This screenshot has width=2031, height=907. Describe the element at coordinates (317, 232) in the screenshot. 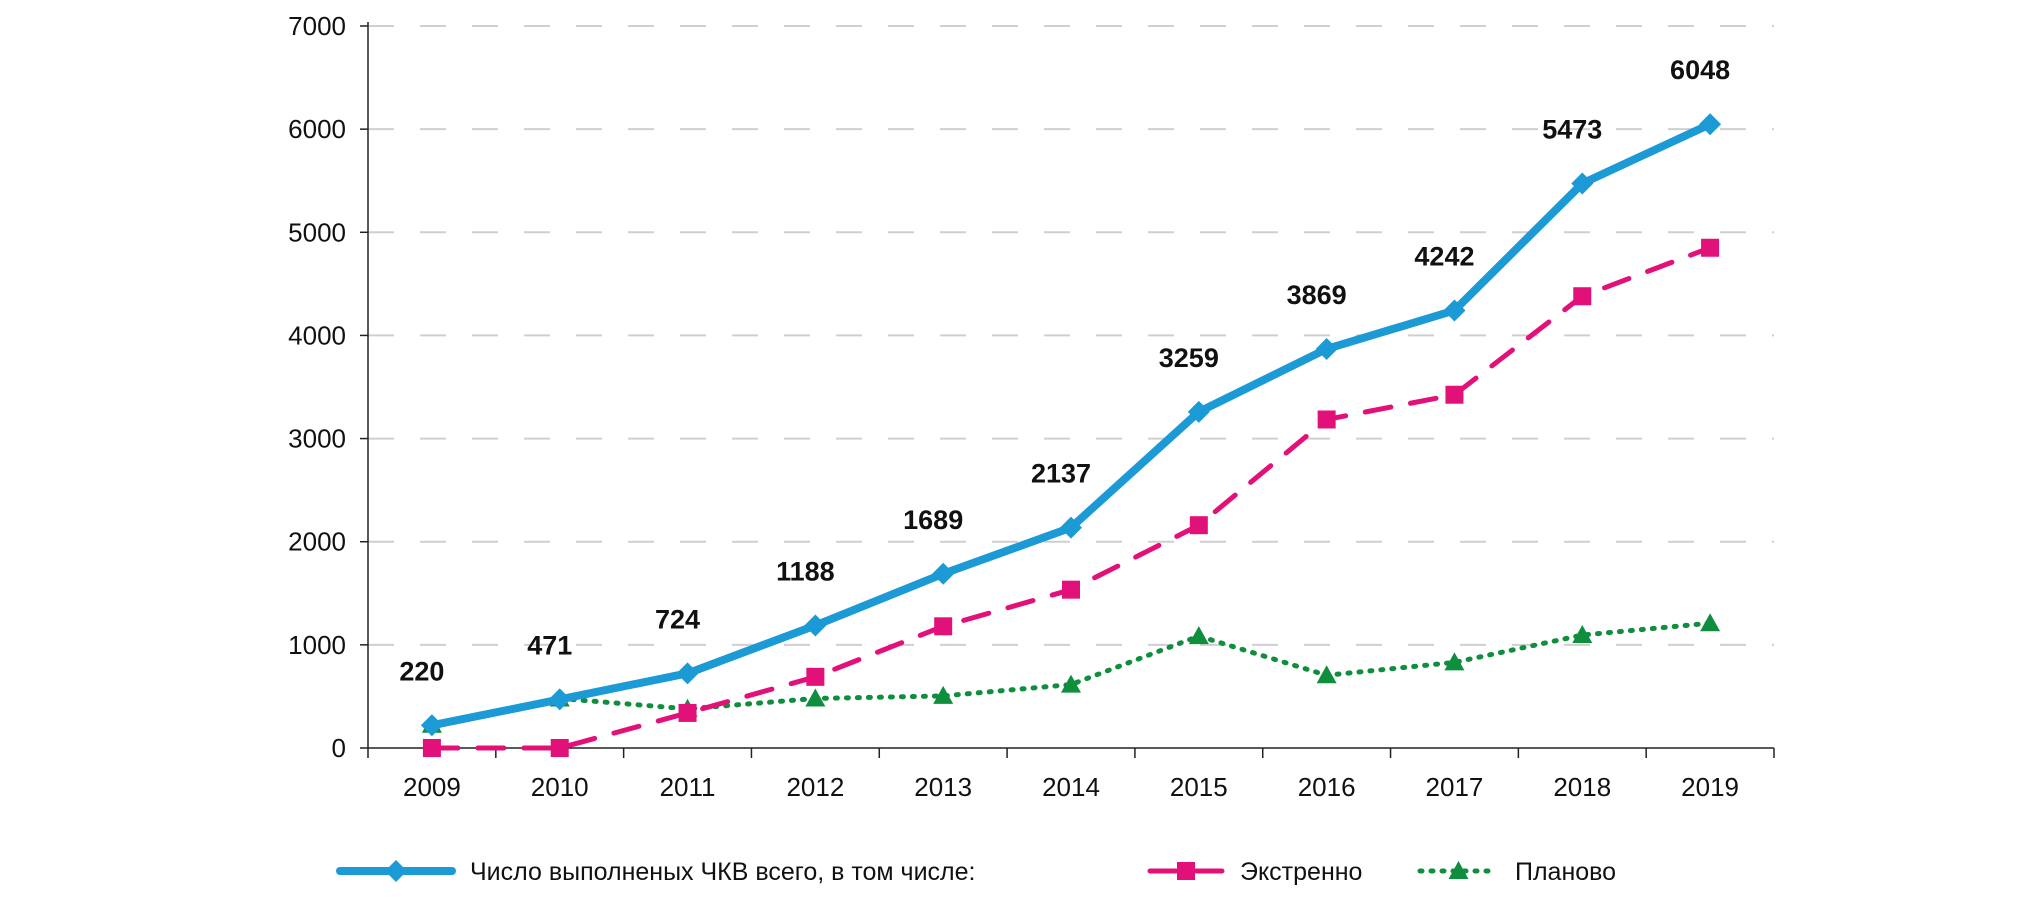

I see `y-tick-label: 5000` at that location.